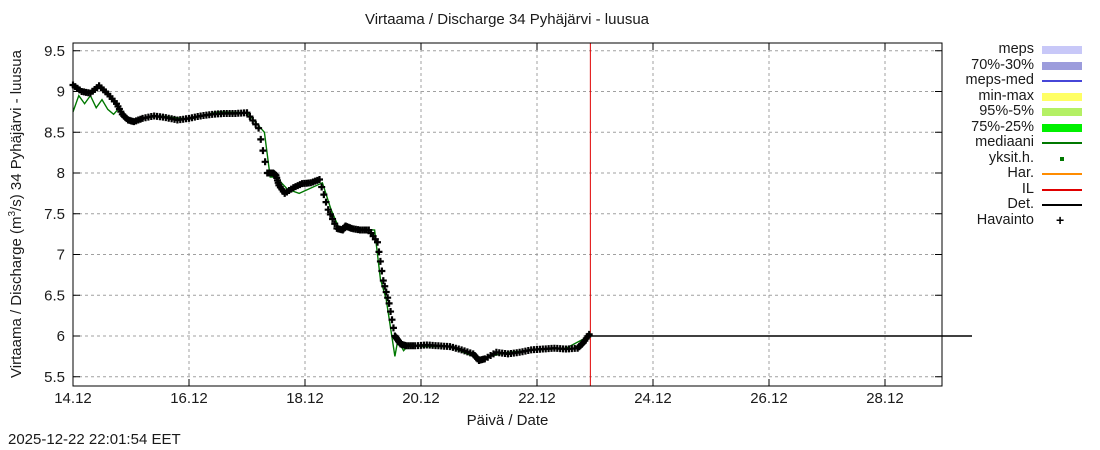  What do you see at coordinates (61, 173) in the screenshot?
I see `y-tick-label: 8` at bounding box center [61, 173].